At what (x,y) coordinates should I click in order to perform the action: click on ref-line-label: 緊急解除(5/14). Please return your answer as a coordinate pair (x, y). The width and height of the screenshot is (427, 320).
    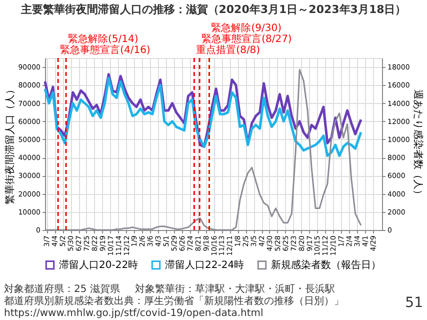
    Looking at the image, I should click on (103, 39).